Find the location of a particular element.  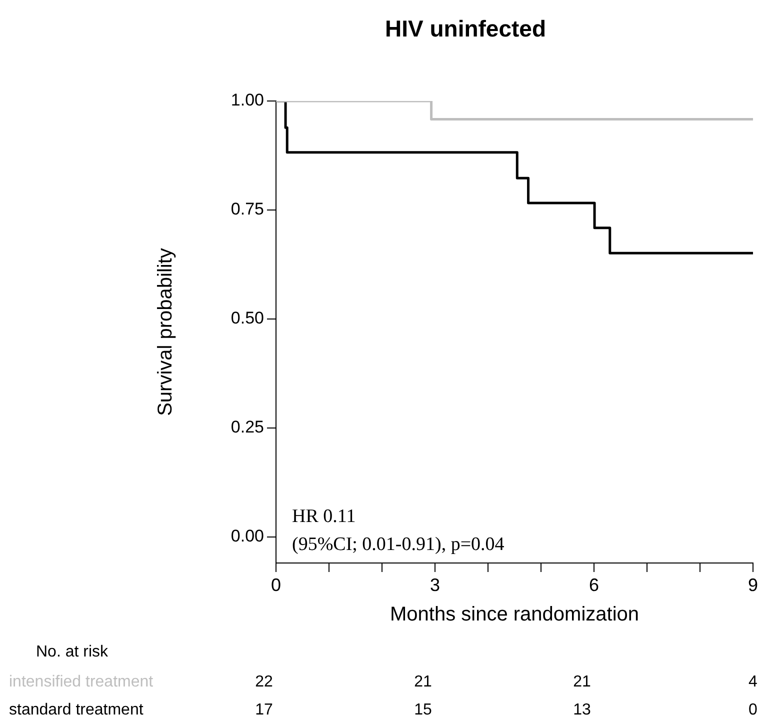

x-tick-label: 6 is located at coordinates (594, 584).